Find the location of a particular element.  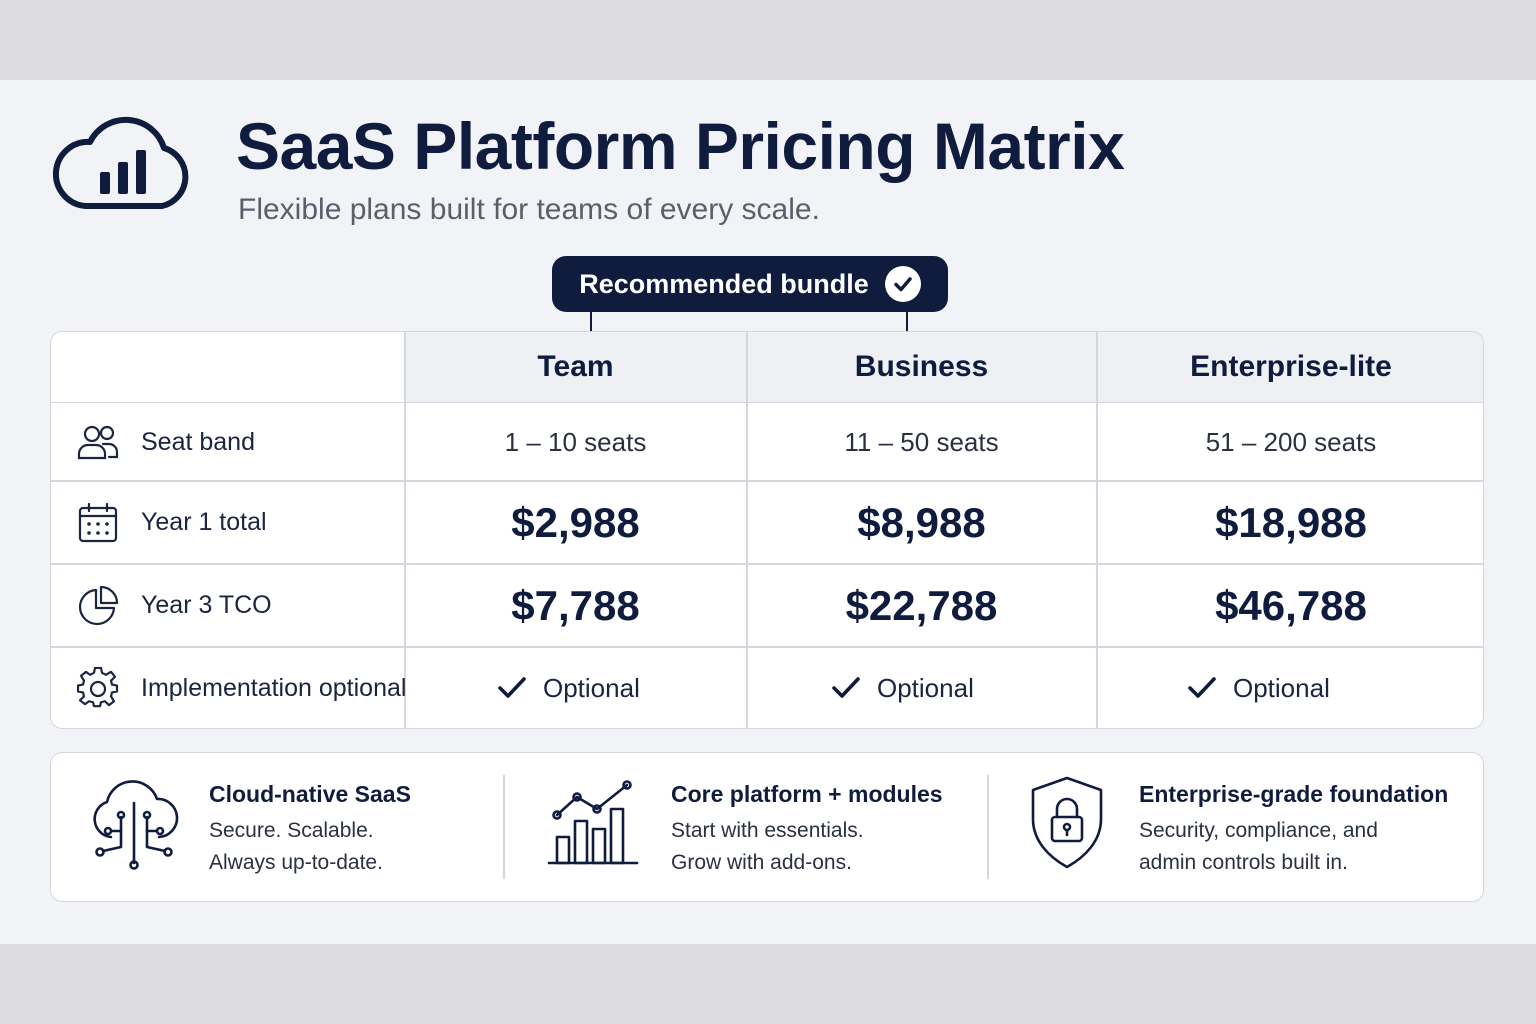

feature-title: Enterprise-grade foundation is located at coordinates (1294, 794).